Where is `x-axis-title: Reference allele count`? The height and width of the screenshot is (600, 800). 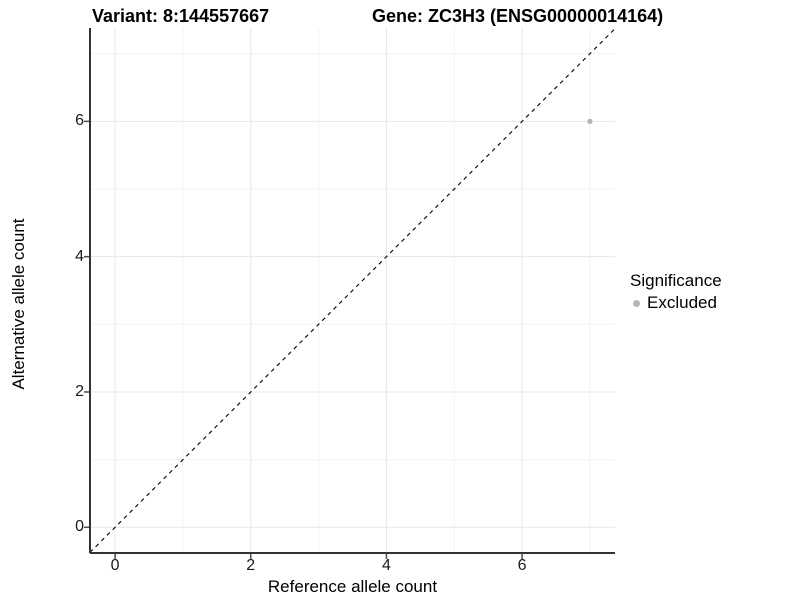 x-axis-title: Reference allele count is located at coordinates (352, 586).